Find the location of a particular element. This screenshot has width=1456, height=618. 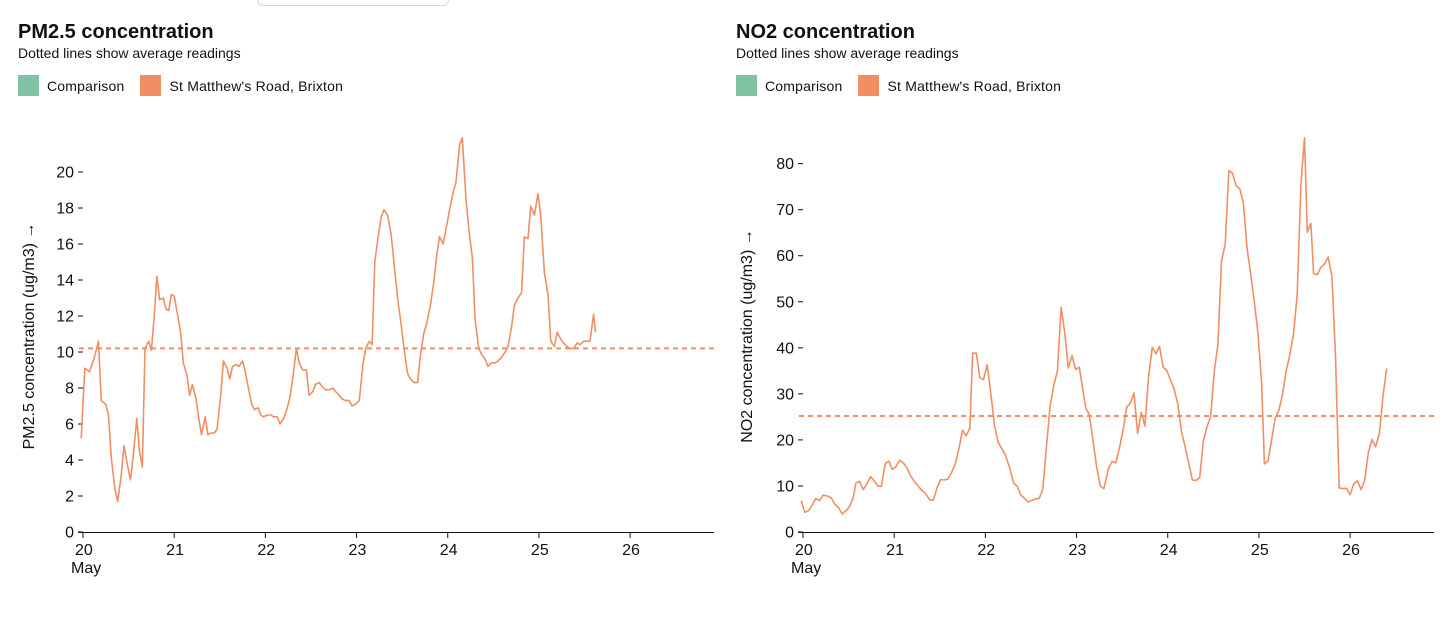

y-tick-label: 40 is located at coordinates (785, 348).